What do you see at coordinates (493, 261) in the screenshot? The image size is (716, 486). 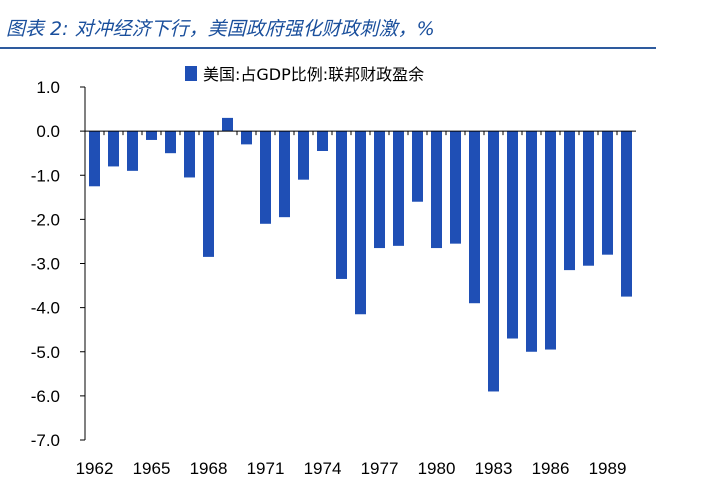 I see `bar-1983` at bounding box center [493, 261].